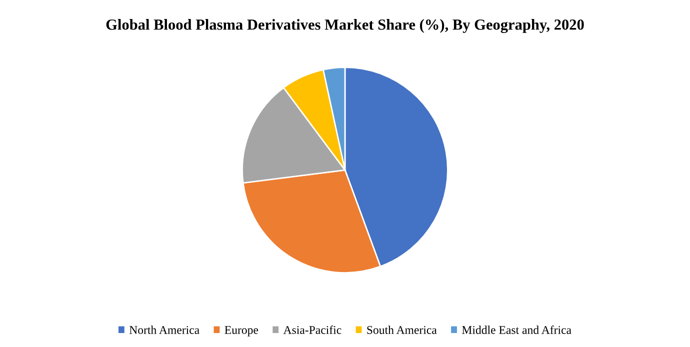  Describe the element at coordinates (241, 331) in the screenshot. I see `legend-label: Europe` at that location.